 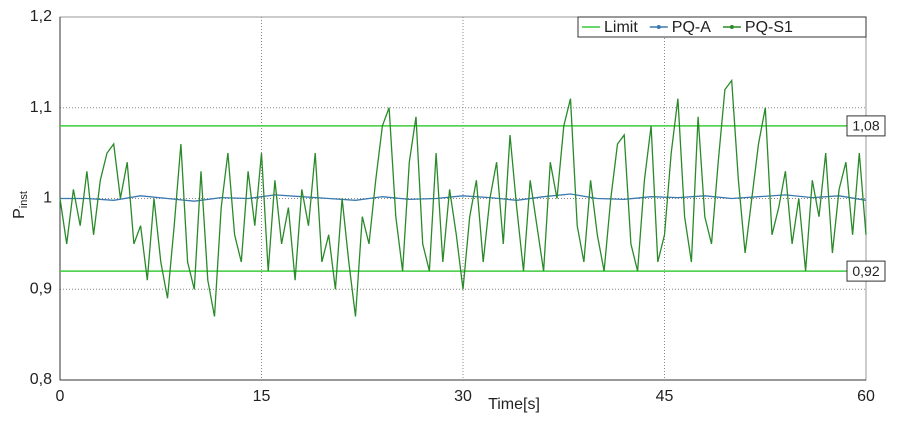 I want to click on x-tick-label: 0, so click(x=60, y=396).